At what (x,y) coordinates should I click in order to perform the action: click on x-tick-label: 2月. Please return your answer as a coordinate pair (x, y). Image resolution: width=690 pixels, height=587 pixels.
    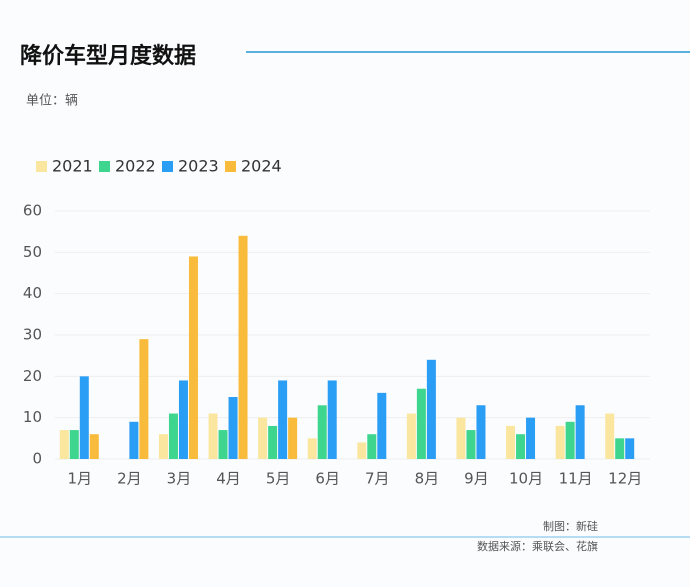
    Looking at the image, I should click on (129, 479).